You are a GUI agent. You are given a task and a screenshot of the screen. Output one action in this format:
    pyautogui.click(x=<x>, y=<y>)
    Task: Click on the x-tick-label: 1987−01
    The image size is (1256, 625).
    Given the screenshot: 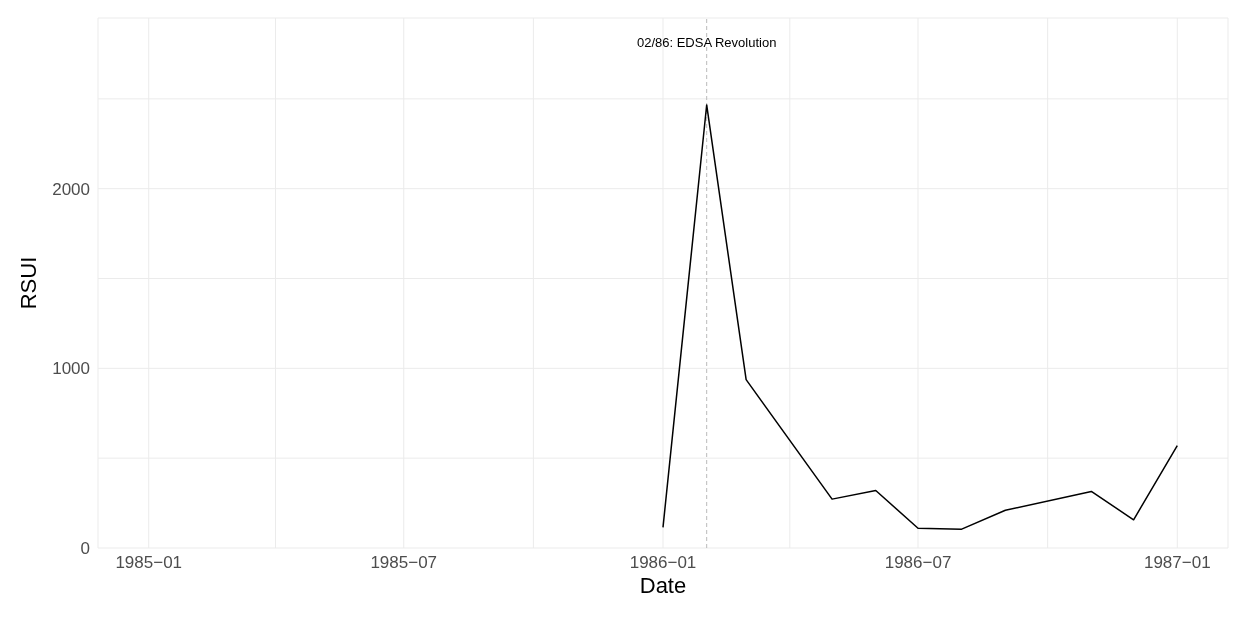 What is the action you would take?
    pyautogui.click(x=1177, y=563)
    